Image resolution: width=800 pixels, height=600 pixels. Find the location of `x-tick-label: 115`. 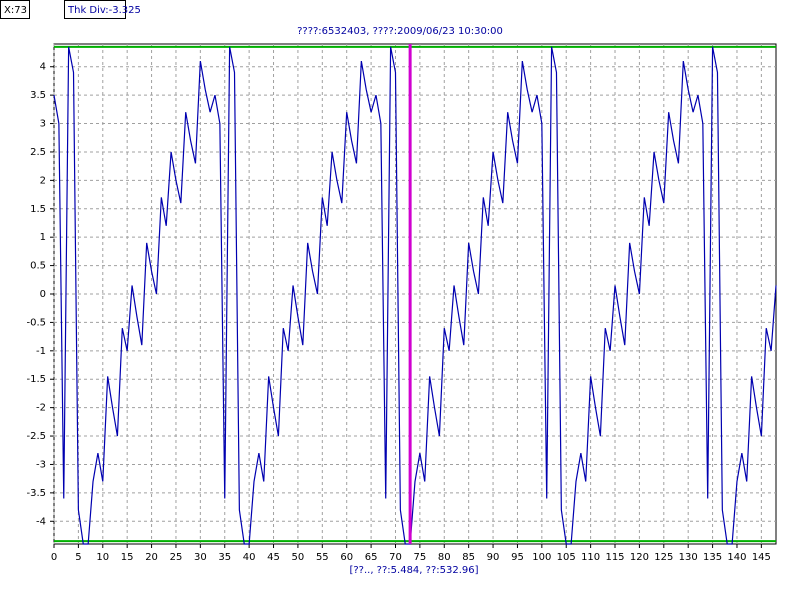

x-tick-label: 115 is located at coordinates (614, 557).